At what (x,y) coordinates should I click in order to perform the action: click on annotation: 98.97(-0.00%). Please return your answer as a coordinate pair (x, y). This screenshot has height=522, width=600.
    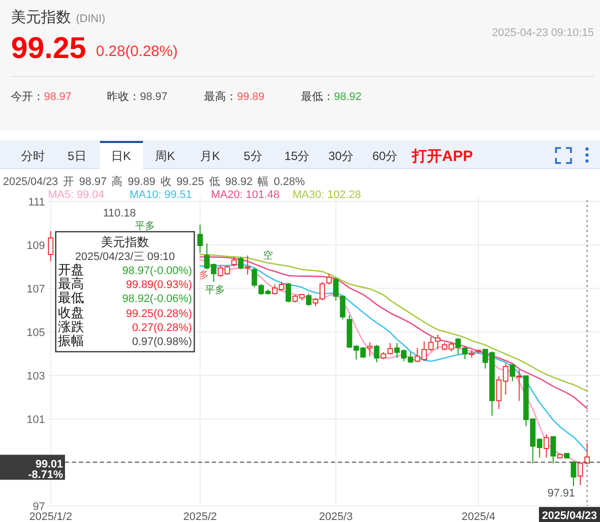
    Looking at the image, I should click on (157, 271).